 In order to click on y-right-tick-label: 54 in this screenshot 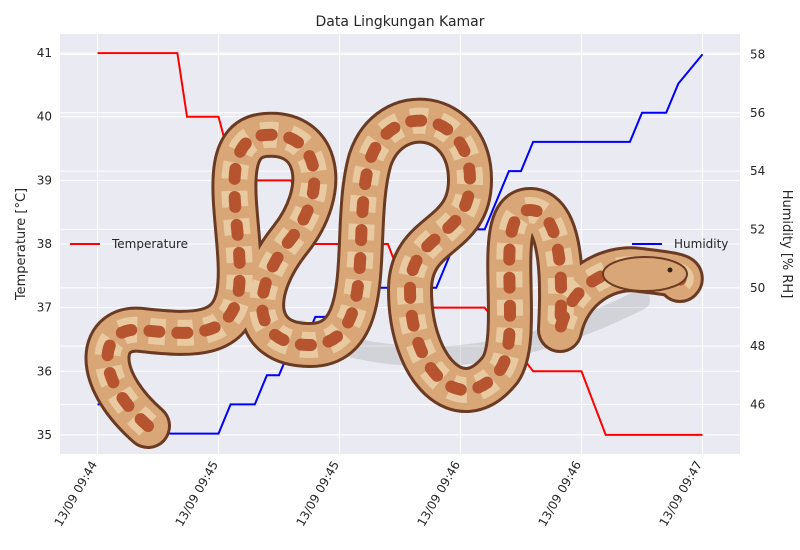, I will do `click(757, 171)`.